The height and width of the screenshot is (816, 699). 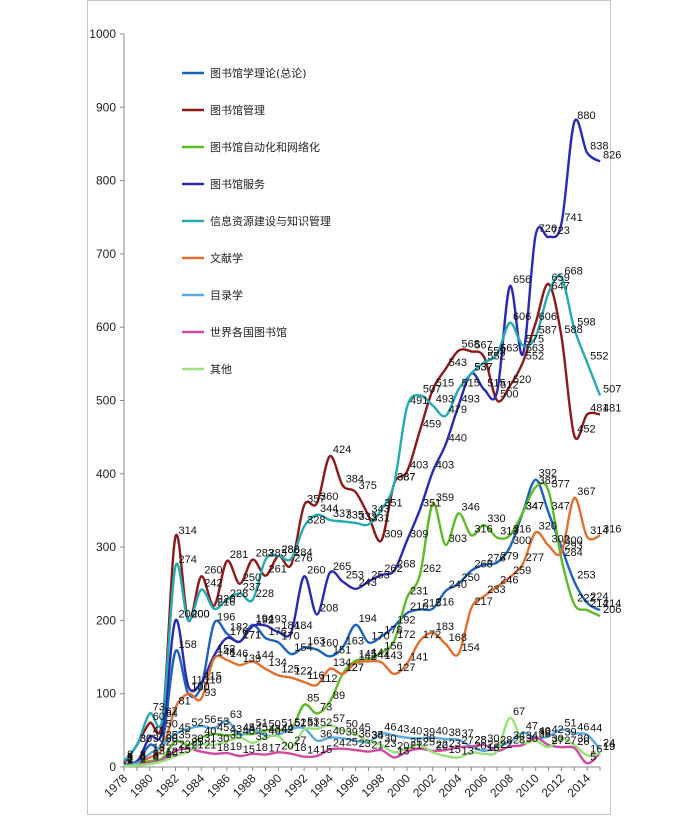 What do you see at coordinates (390, 744) in the screenshot?
I see `data-label: 23` at bounding box center [390, 744].